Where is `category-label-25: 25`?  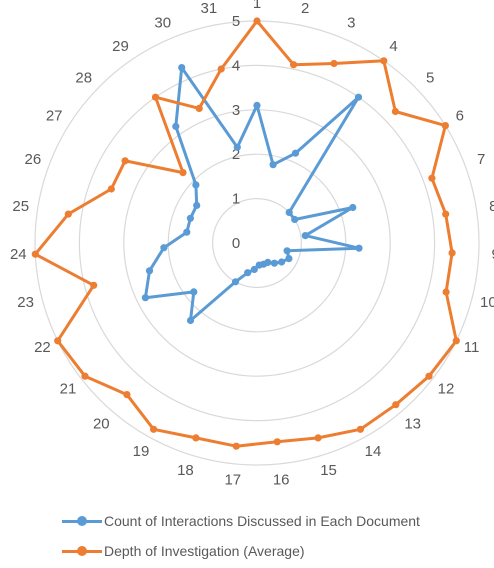
category-label-25: 25 is located at coordinates (20, 206).